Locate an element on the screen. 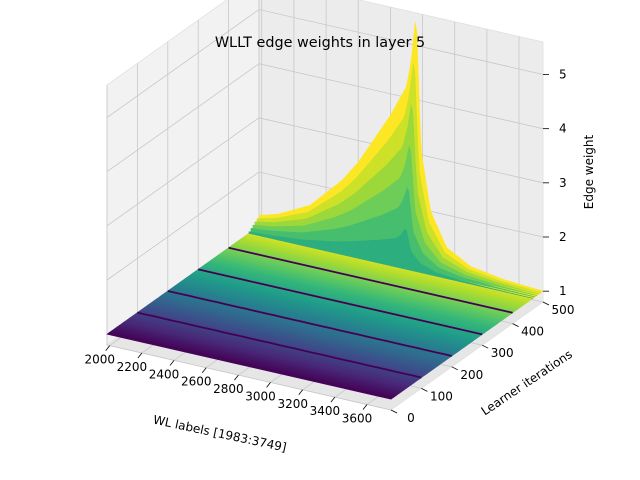  y-tick-label: 400 is located at coordinates (532, 332).